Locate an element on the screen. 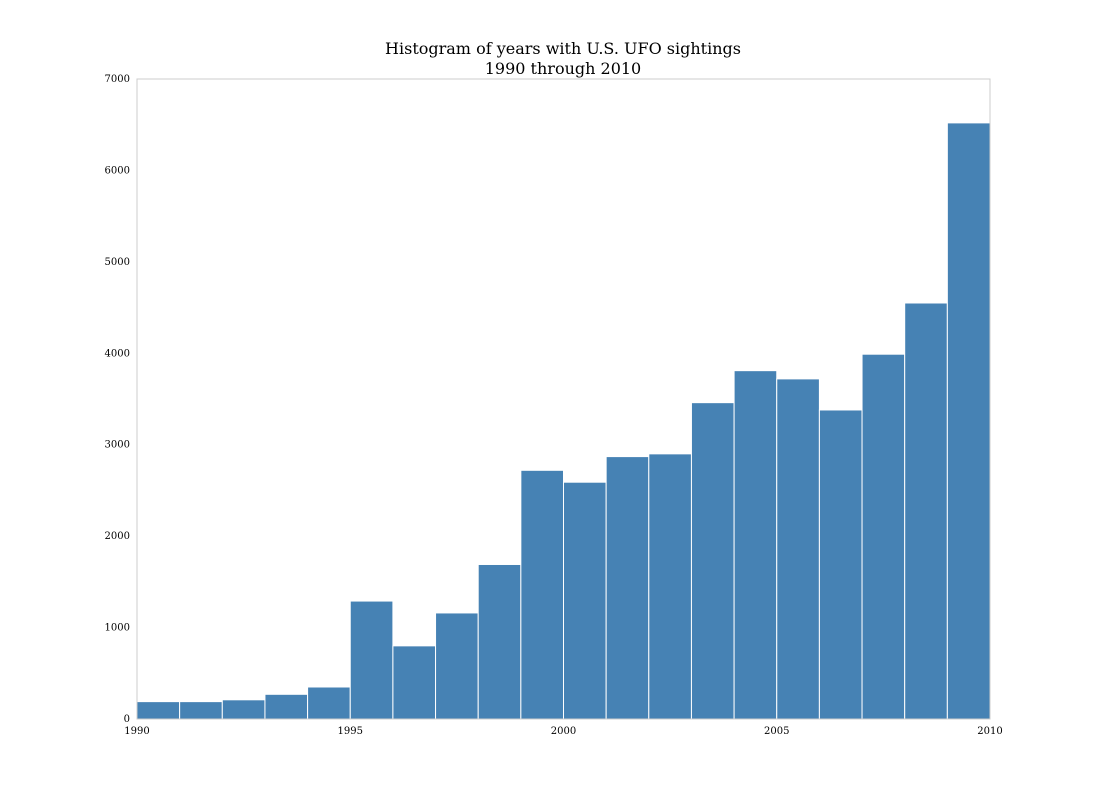 The width and height of the screenshot is (1100, 800). x-axis-ticks: 1990 1995 2000 2005 2010 is located at coordinates (563, 731).